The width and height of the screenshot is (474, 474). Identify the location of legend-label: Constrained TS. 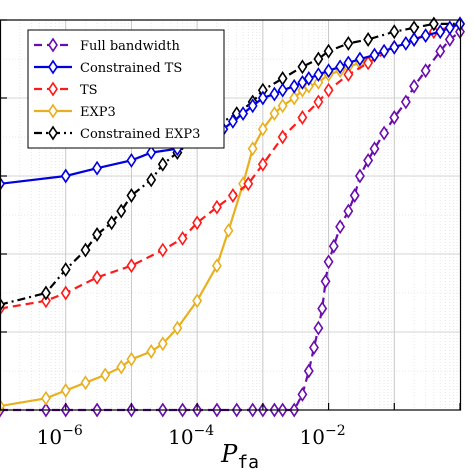
(131, 68).